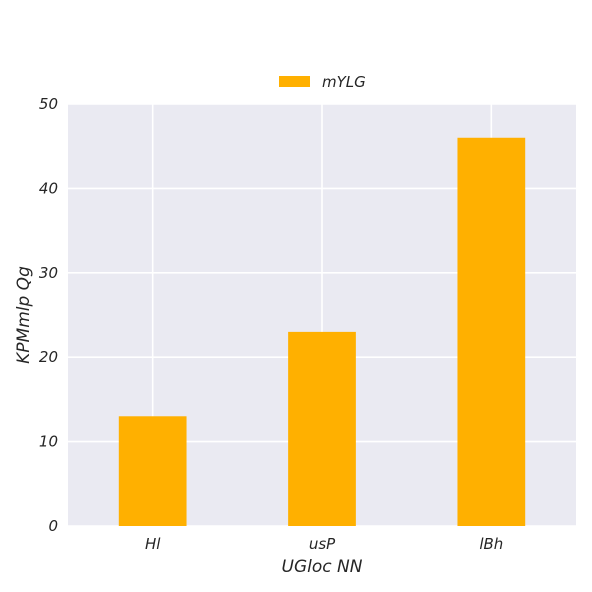 The image size is (592, 592). I want to click on y-tick-label: 0, so click(53, 526).